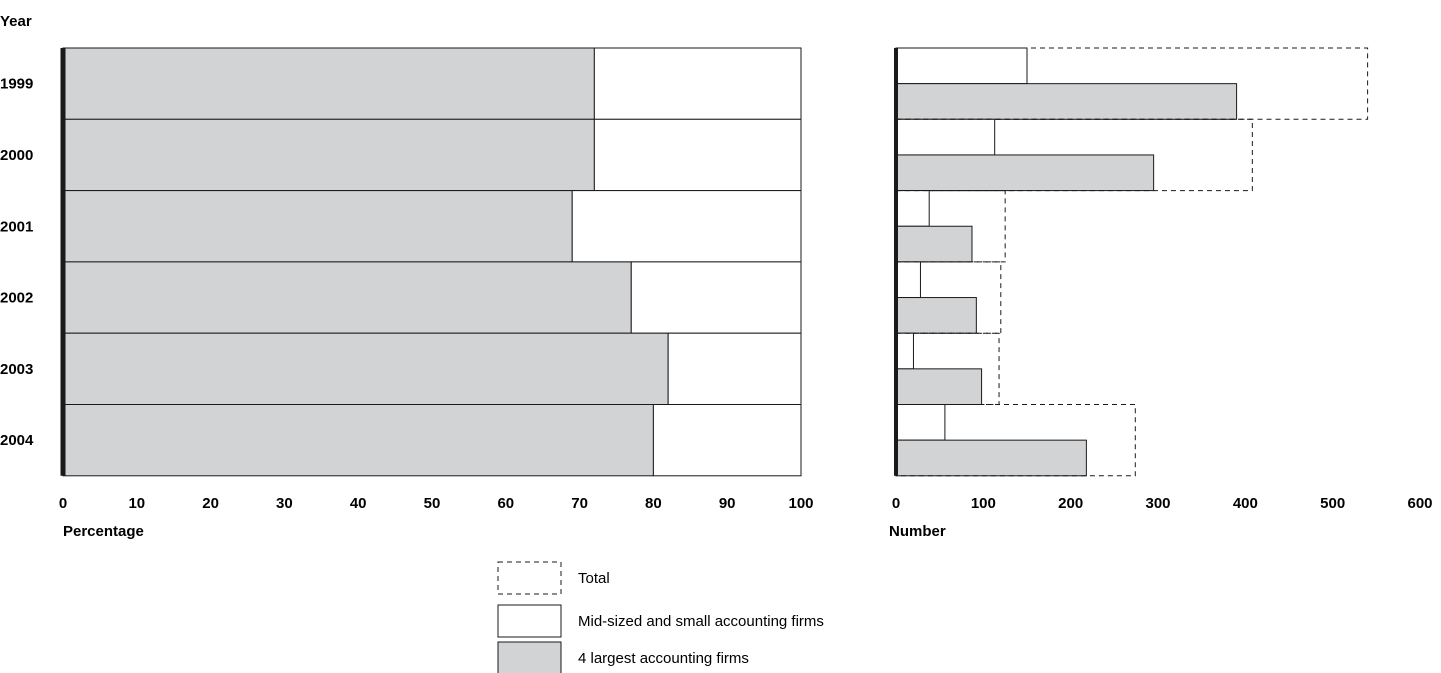 The width and height of the screenshot is (1441, 673). Describe the element at coordinates (579, 503) in the screenshot. I see `left-x-tick-label: 70` at that location.